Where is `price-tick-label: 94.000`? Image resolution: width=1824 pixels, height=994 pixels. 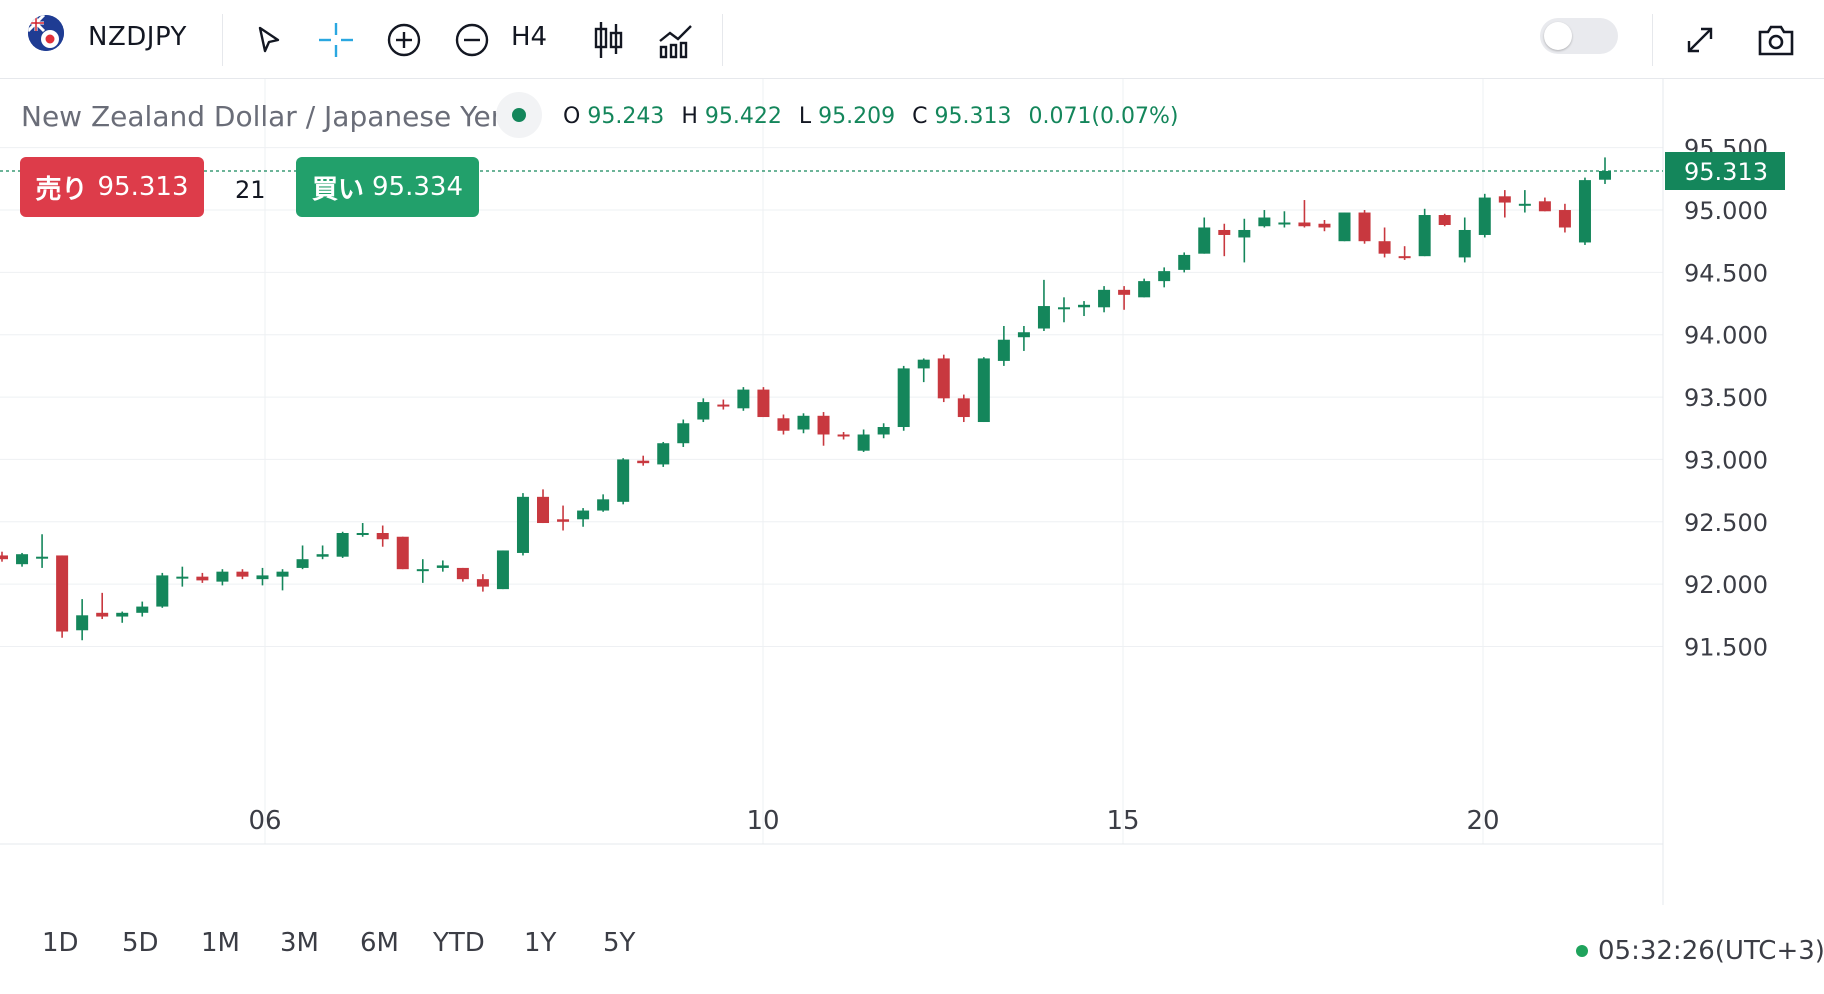 price-tick-label: 94.000 is located at coordinates (1726, 336).